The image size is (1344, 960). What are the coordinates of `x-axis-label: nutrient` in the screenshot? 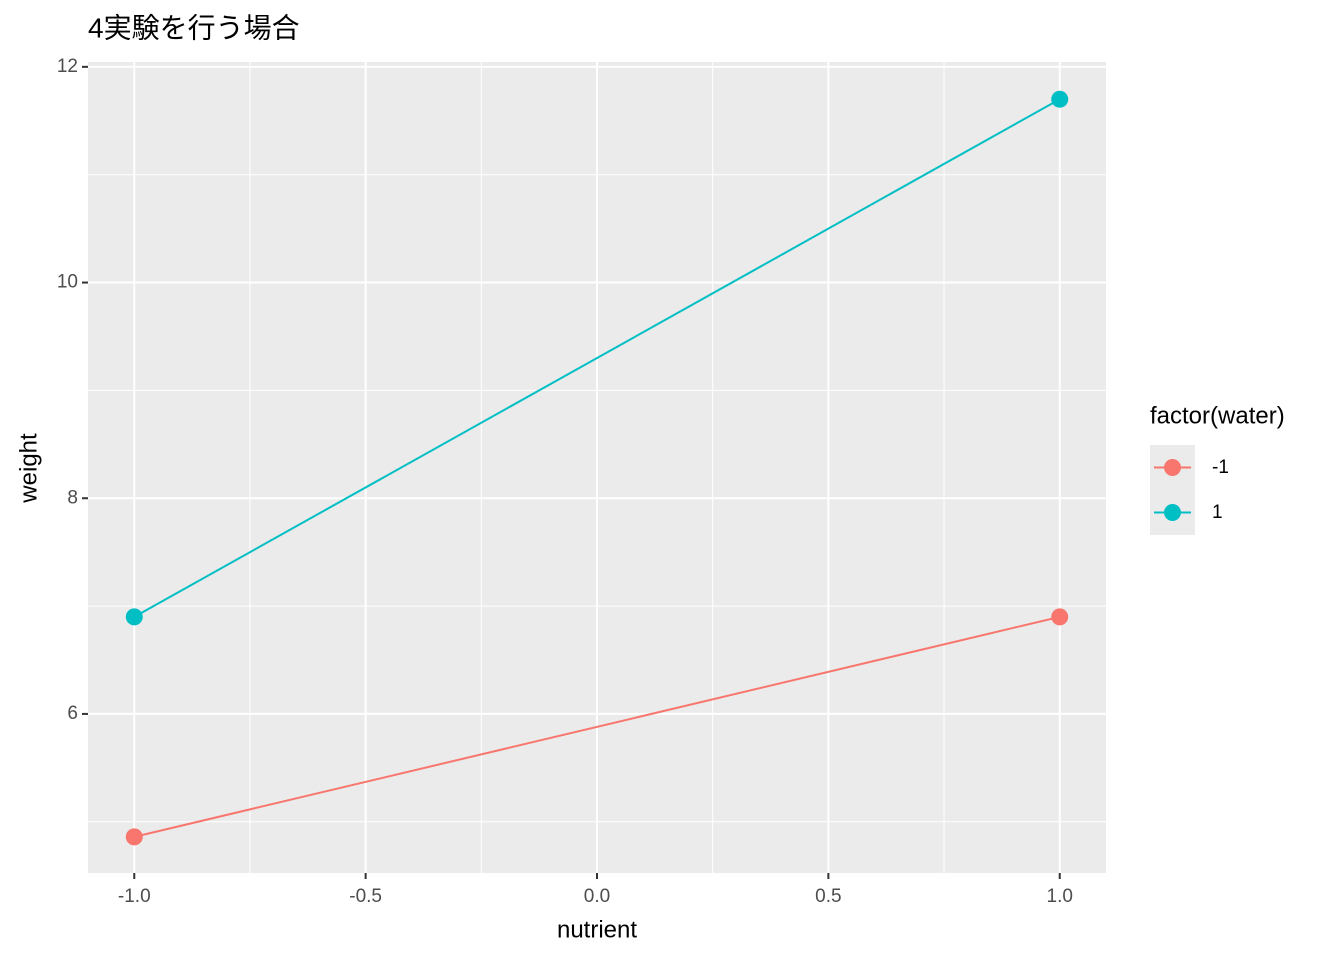 It's located at (597, 929).